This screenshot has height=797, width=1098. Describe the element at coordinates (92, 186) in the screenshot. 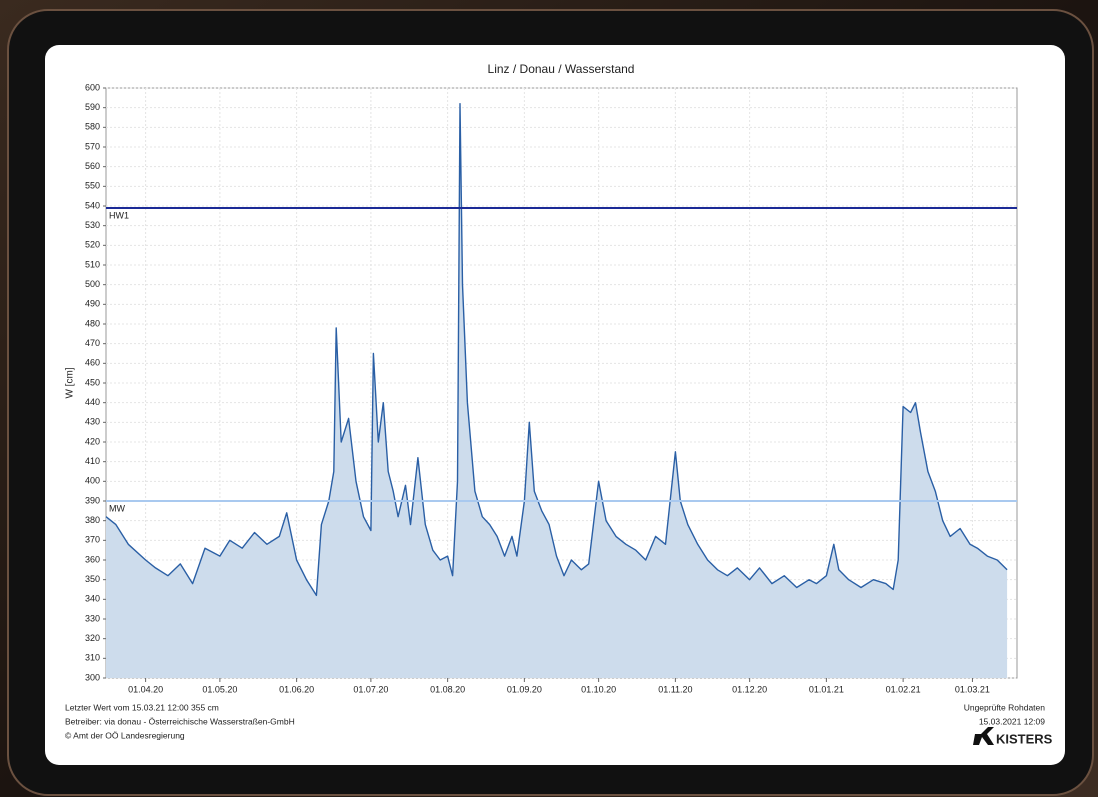

I see `y-tick-label: 550` at that location.